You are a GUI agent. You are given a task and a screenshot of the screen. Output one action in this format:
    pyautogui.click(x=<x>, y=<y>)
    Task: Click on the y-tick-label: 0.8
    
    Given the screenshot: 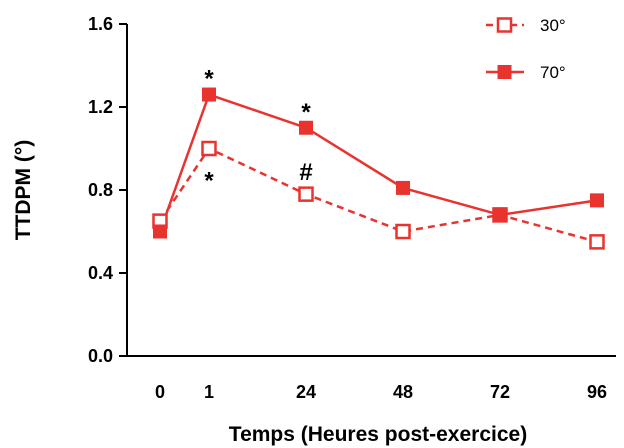 What is the action you would take?
    pyautogui.click(x=100, y=190)
    